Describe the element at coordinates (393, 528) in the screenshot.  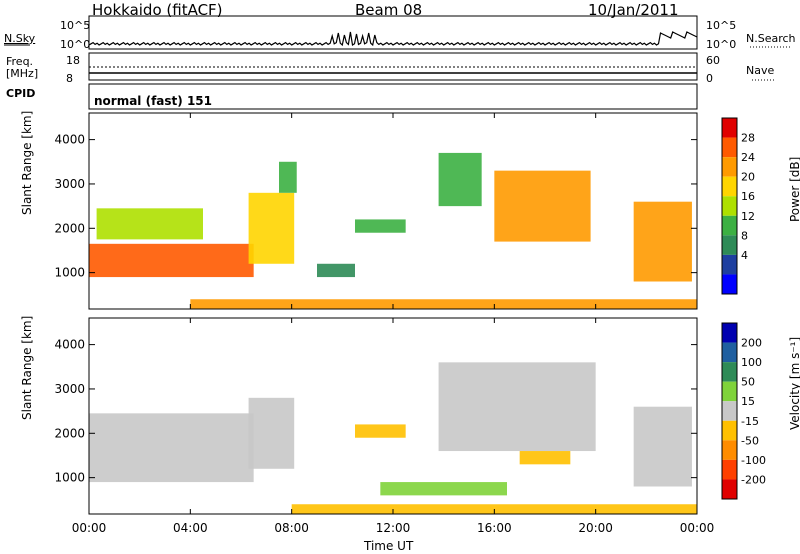
I see `x-tick-label: 12:00` at that location.